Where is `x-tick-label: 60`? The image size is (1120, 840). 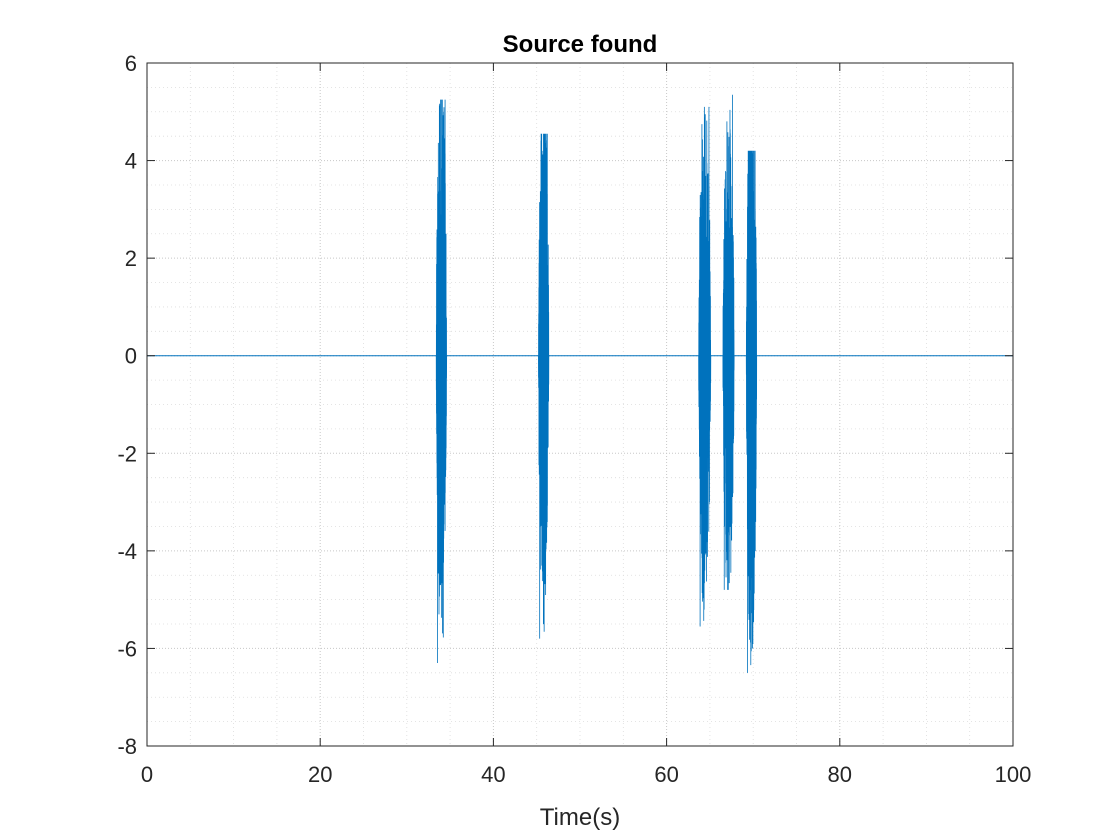 x-tick-label: 60 is located at coordinates (666, 774).